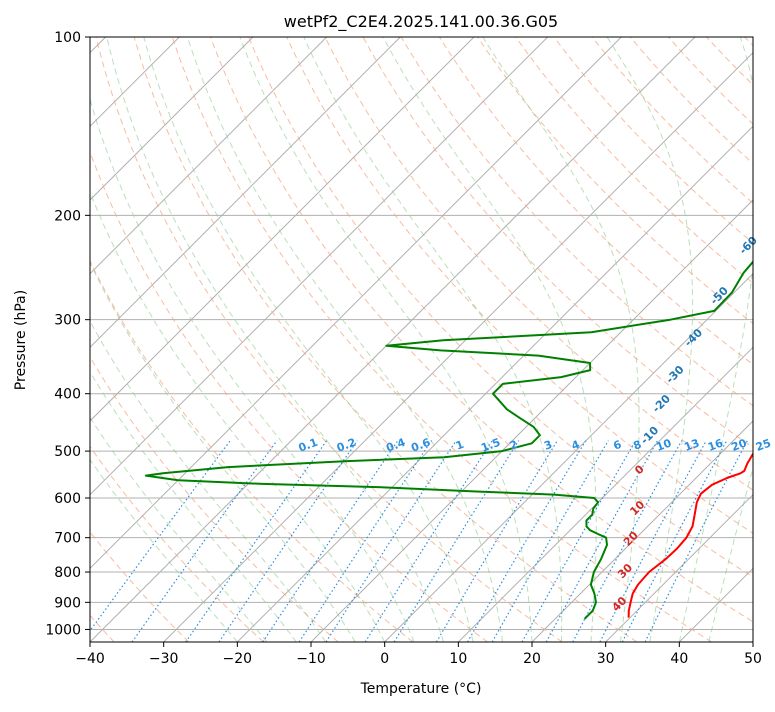 The image size is (775, 712). I want to click on x-tick-label: −10, so click(311, 659).